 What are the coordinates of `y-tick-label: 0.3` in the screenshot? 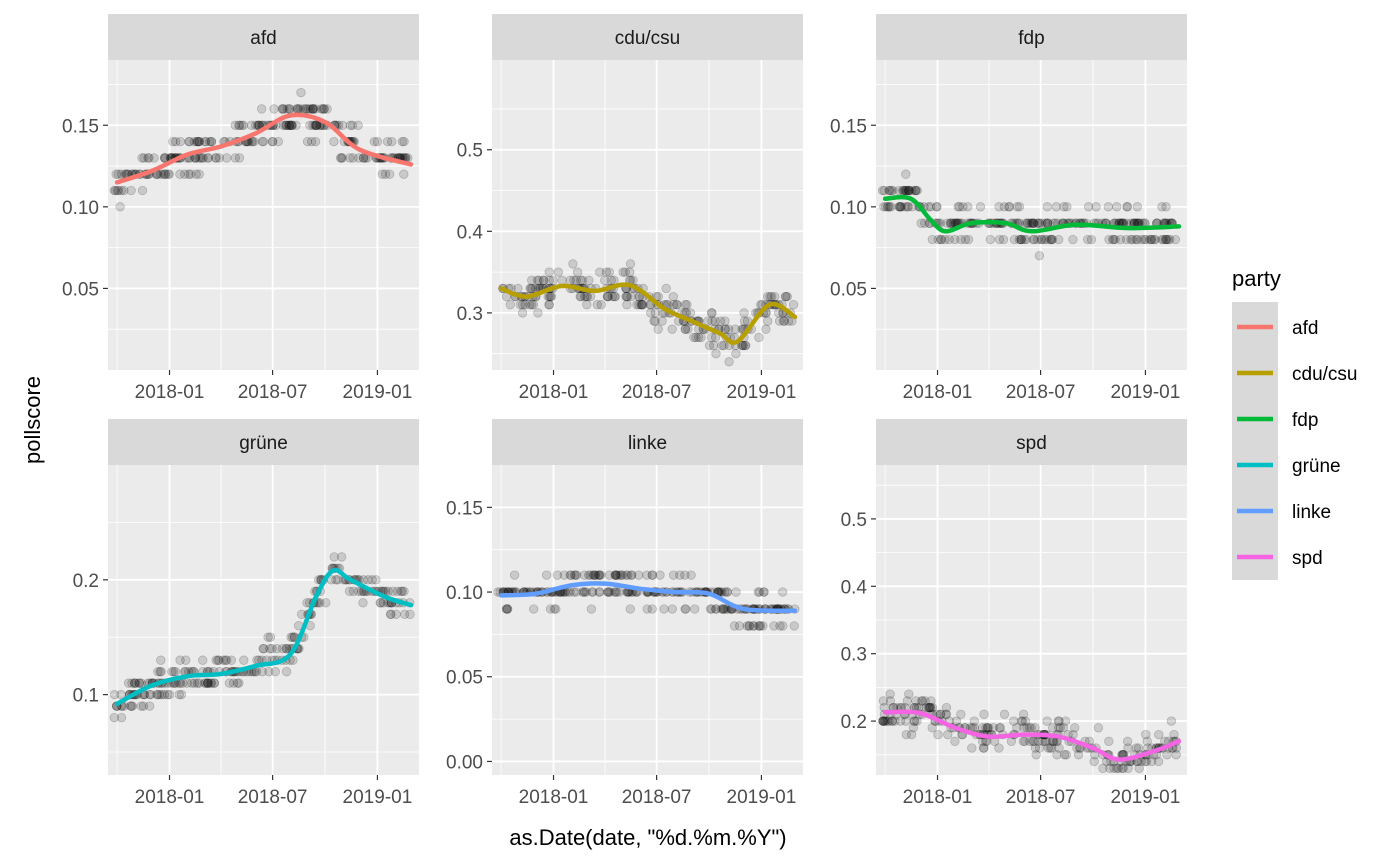 It's located at (854, 655).